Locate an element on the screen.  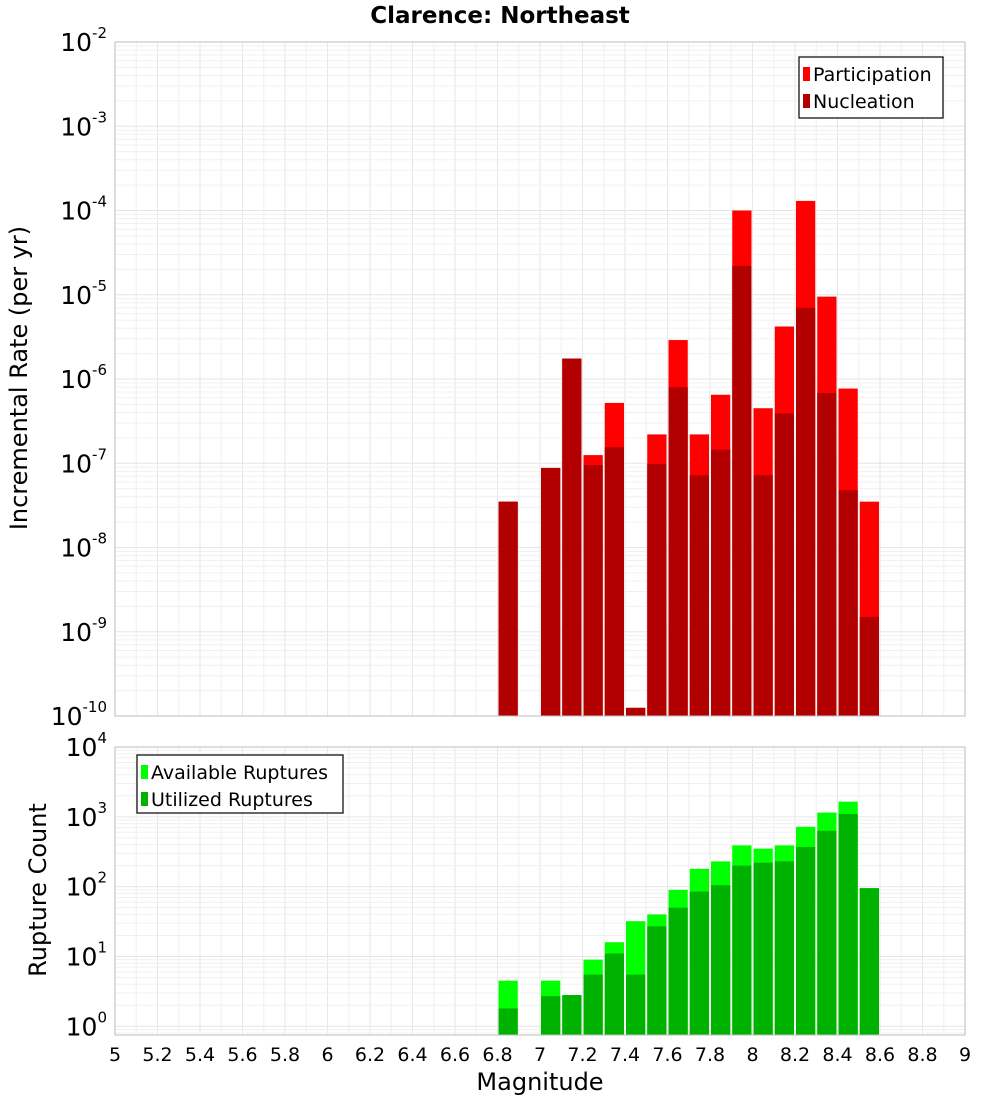
bottom-y-tick-label: 10² is located at coordinates (86, 885).